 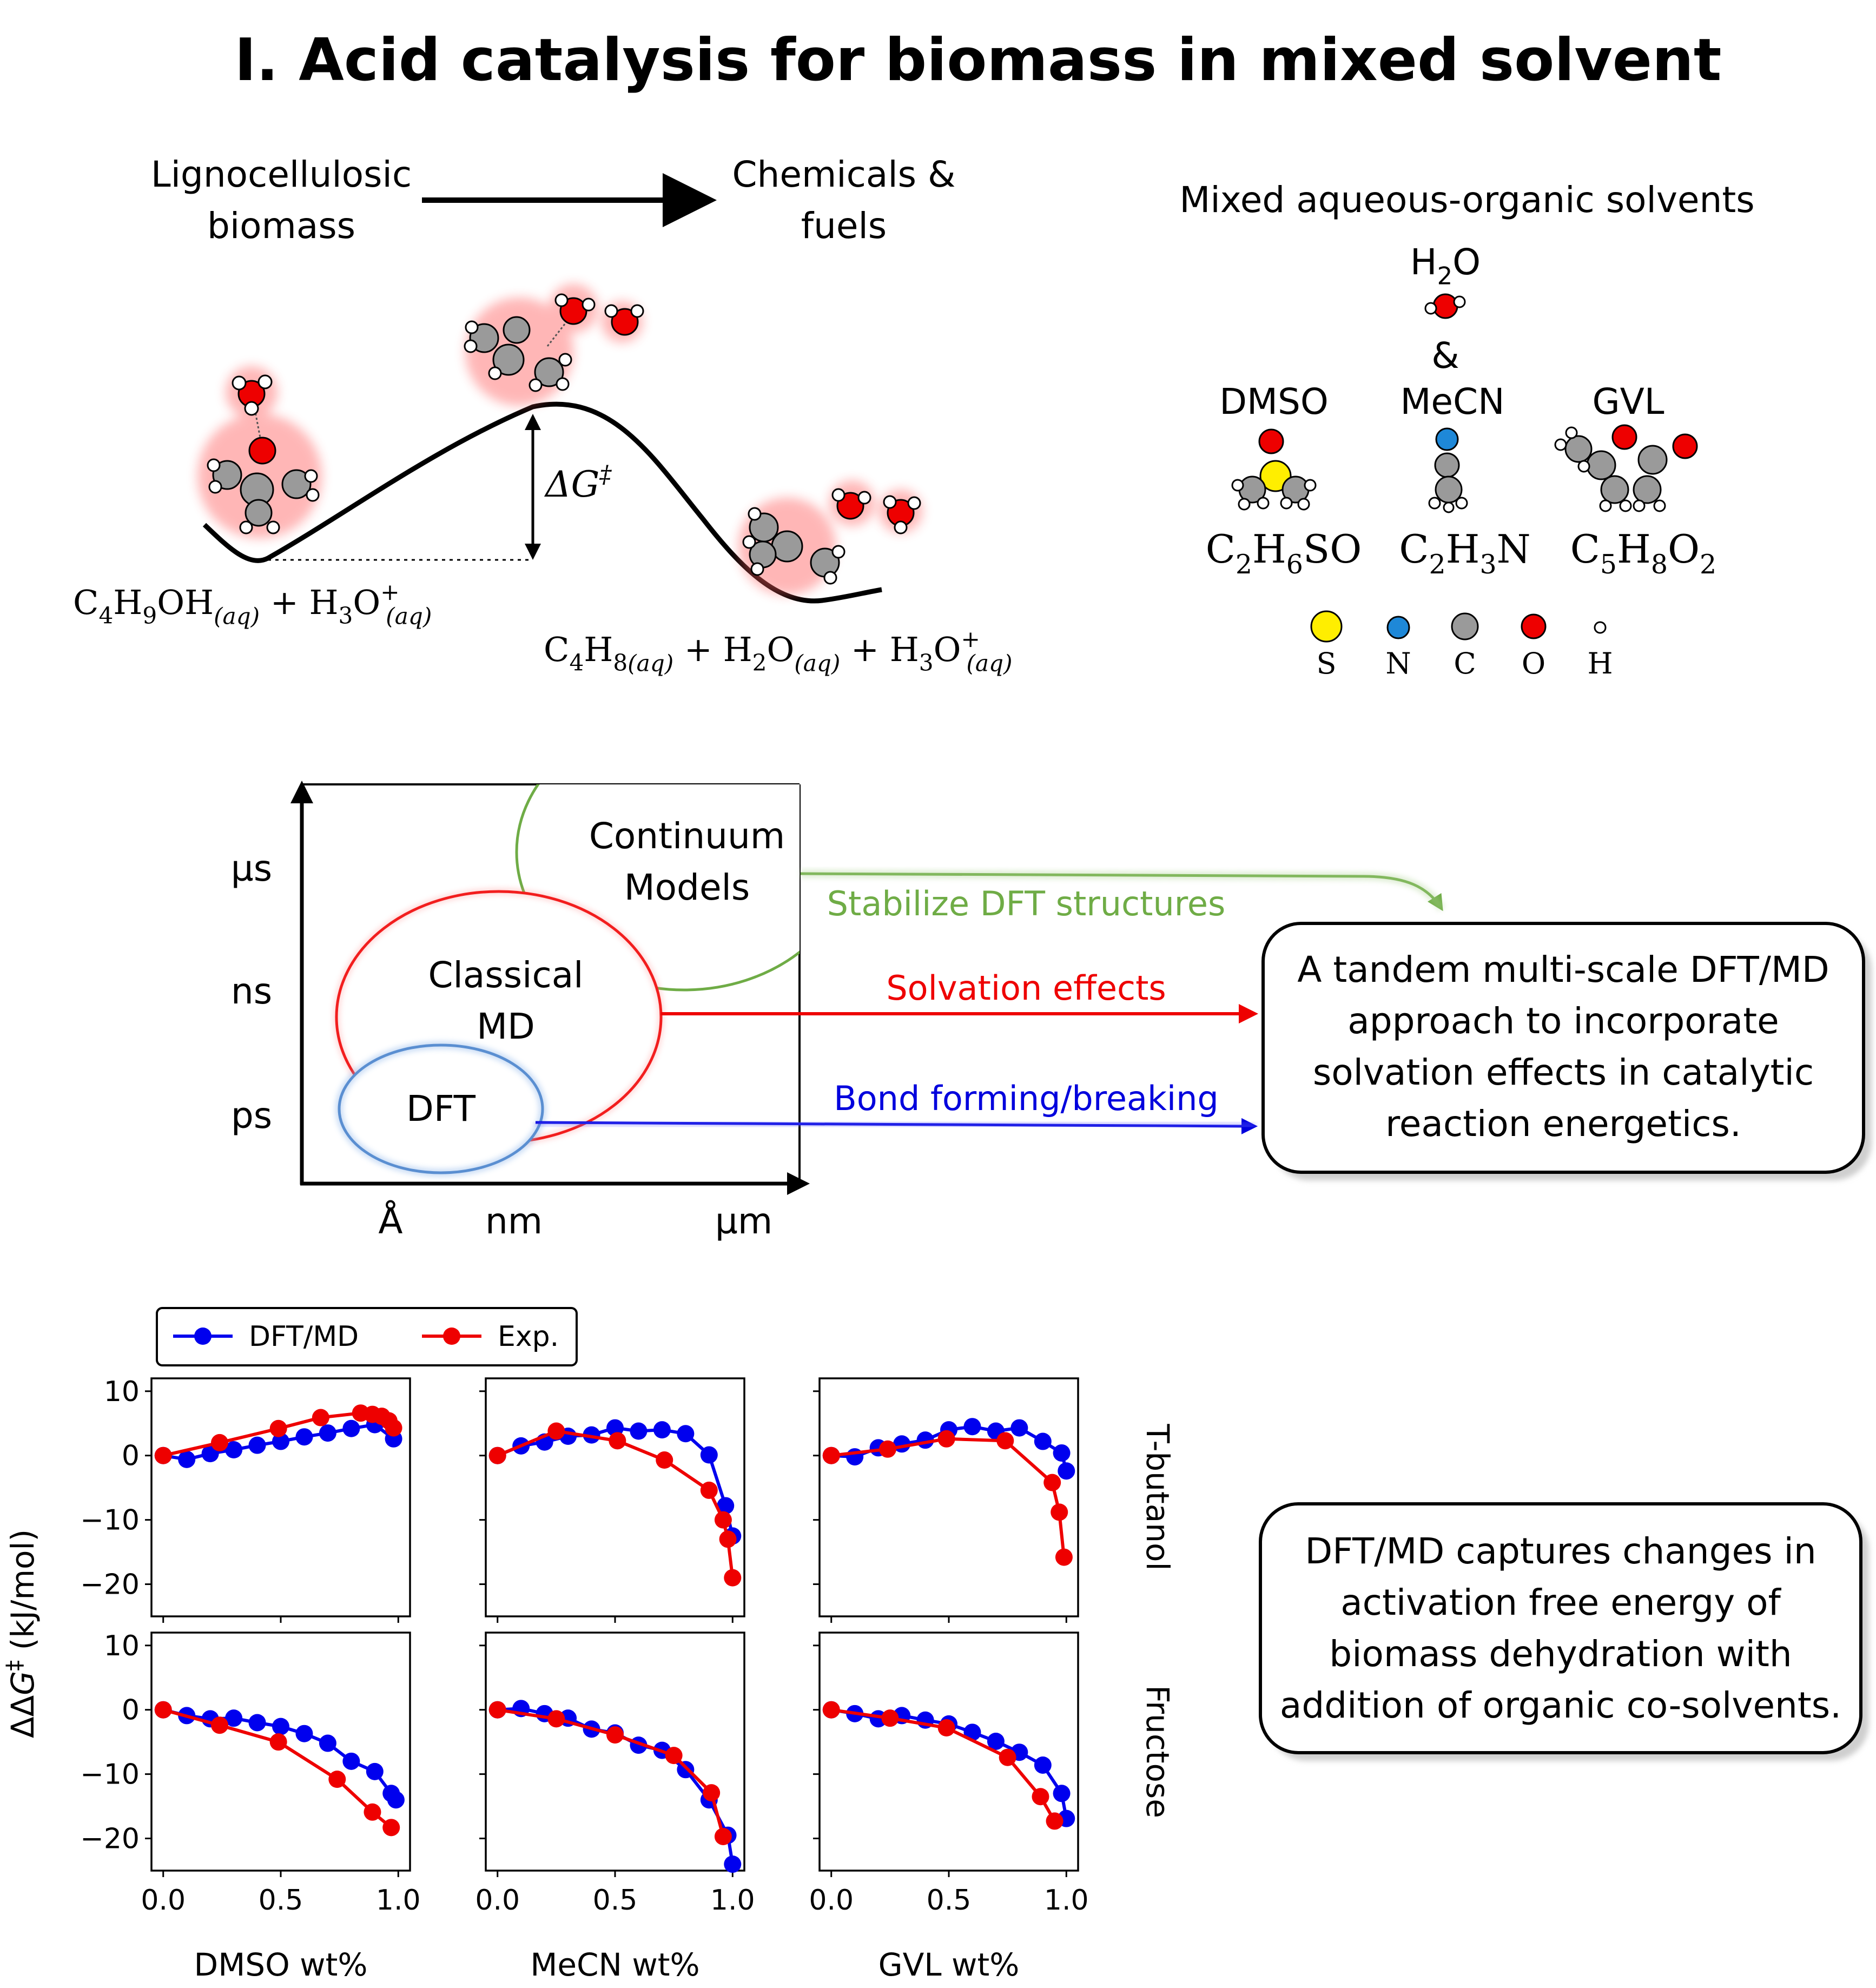 I want to click on atom-legend-c-marker, so click(x=1465, y=626).